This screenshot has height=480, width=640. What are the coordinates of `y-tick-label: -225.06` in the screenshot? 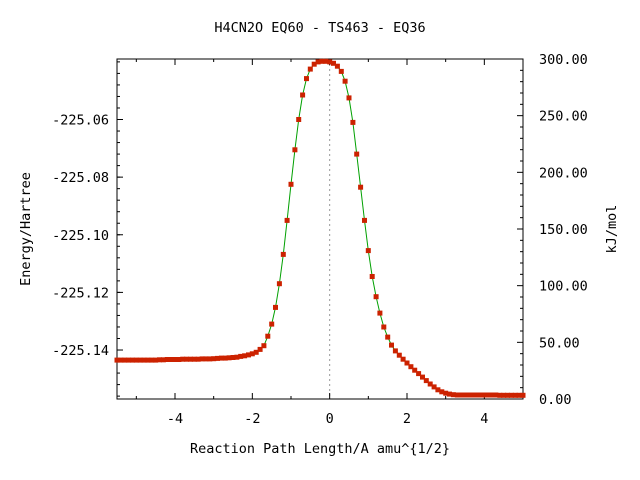 It's located at (80, 121).